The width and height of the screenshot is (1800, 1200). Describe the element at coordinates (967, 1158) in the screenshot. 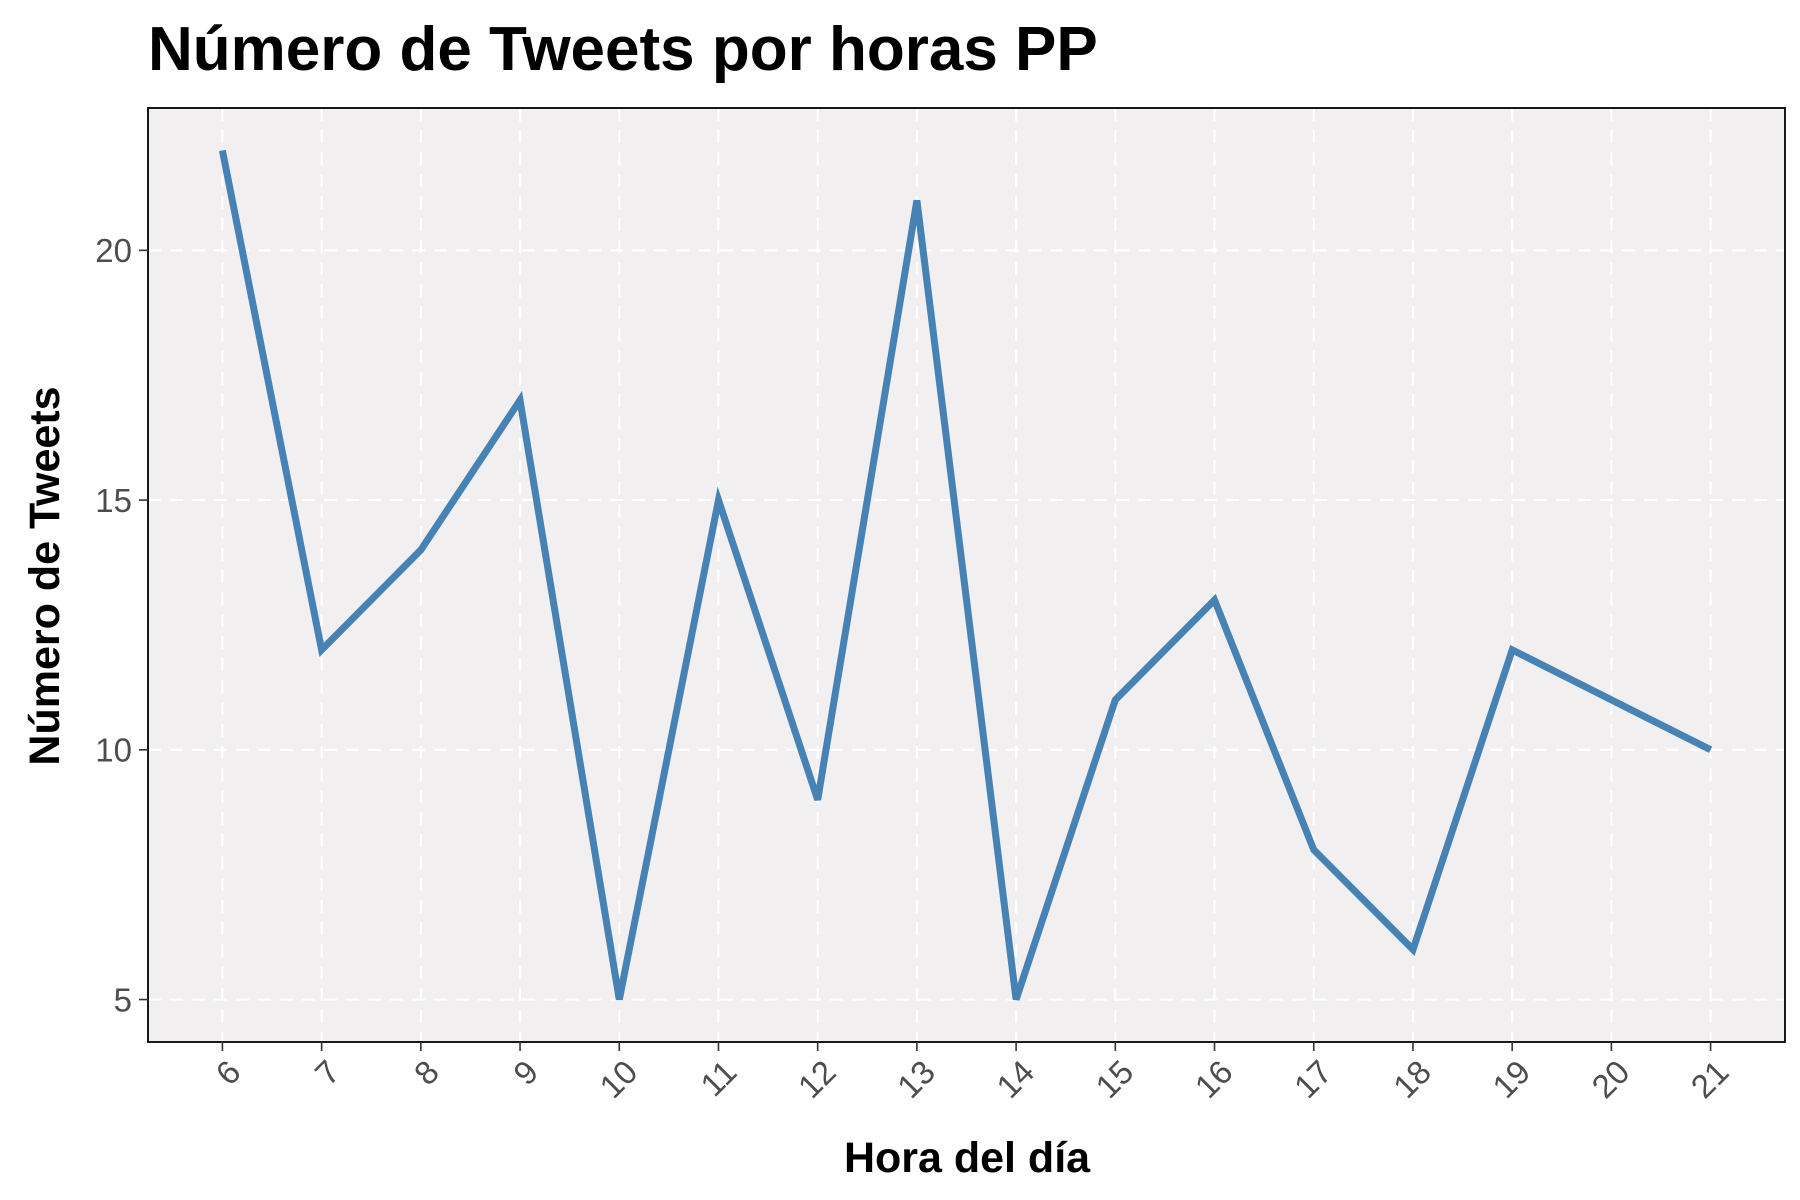

I see `x-axis-title: Hora del día` at that location.